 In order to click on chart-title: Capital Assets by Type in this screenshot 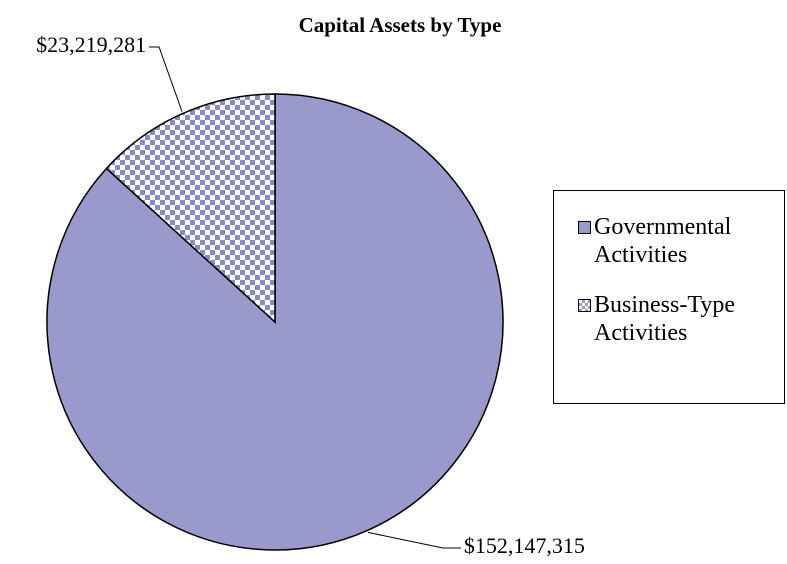, I will do `click(400, 25)`.